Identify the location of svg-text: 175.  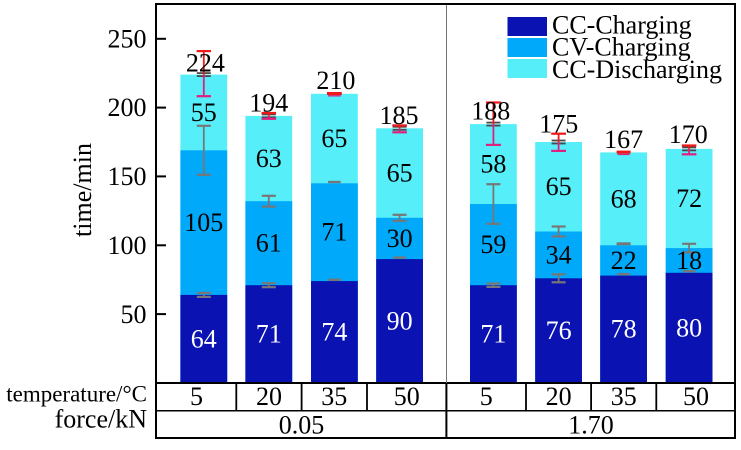
(558, 124).